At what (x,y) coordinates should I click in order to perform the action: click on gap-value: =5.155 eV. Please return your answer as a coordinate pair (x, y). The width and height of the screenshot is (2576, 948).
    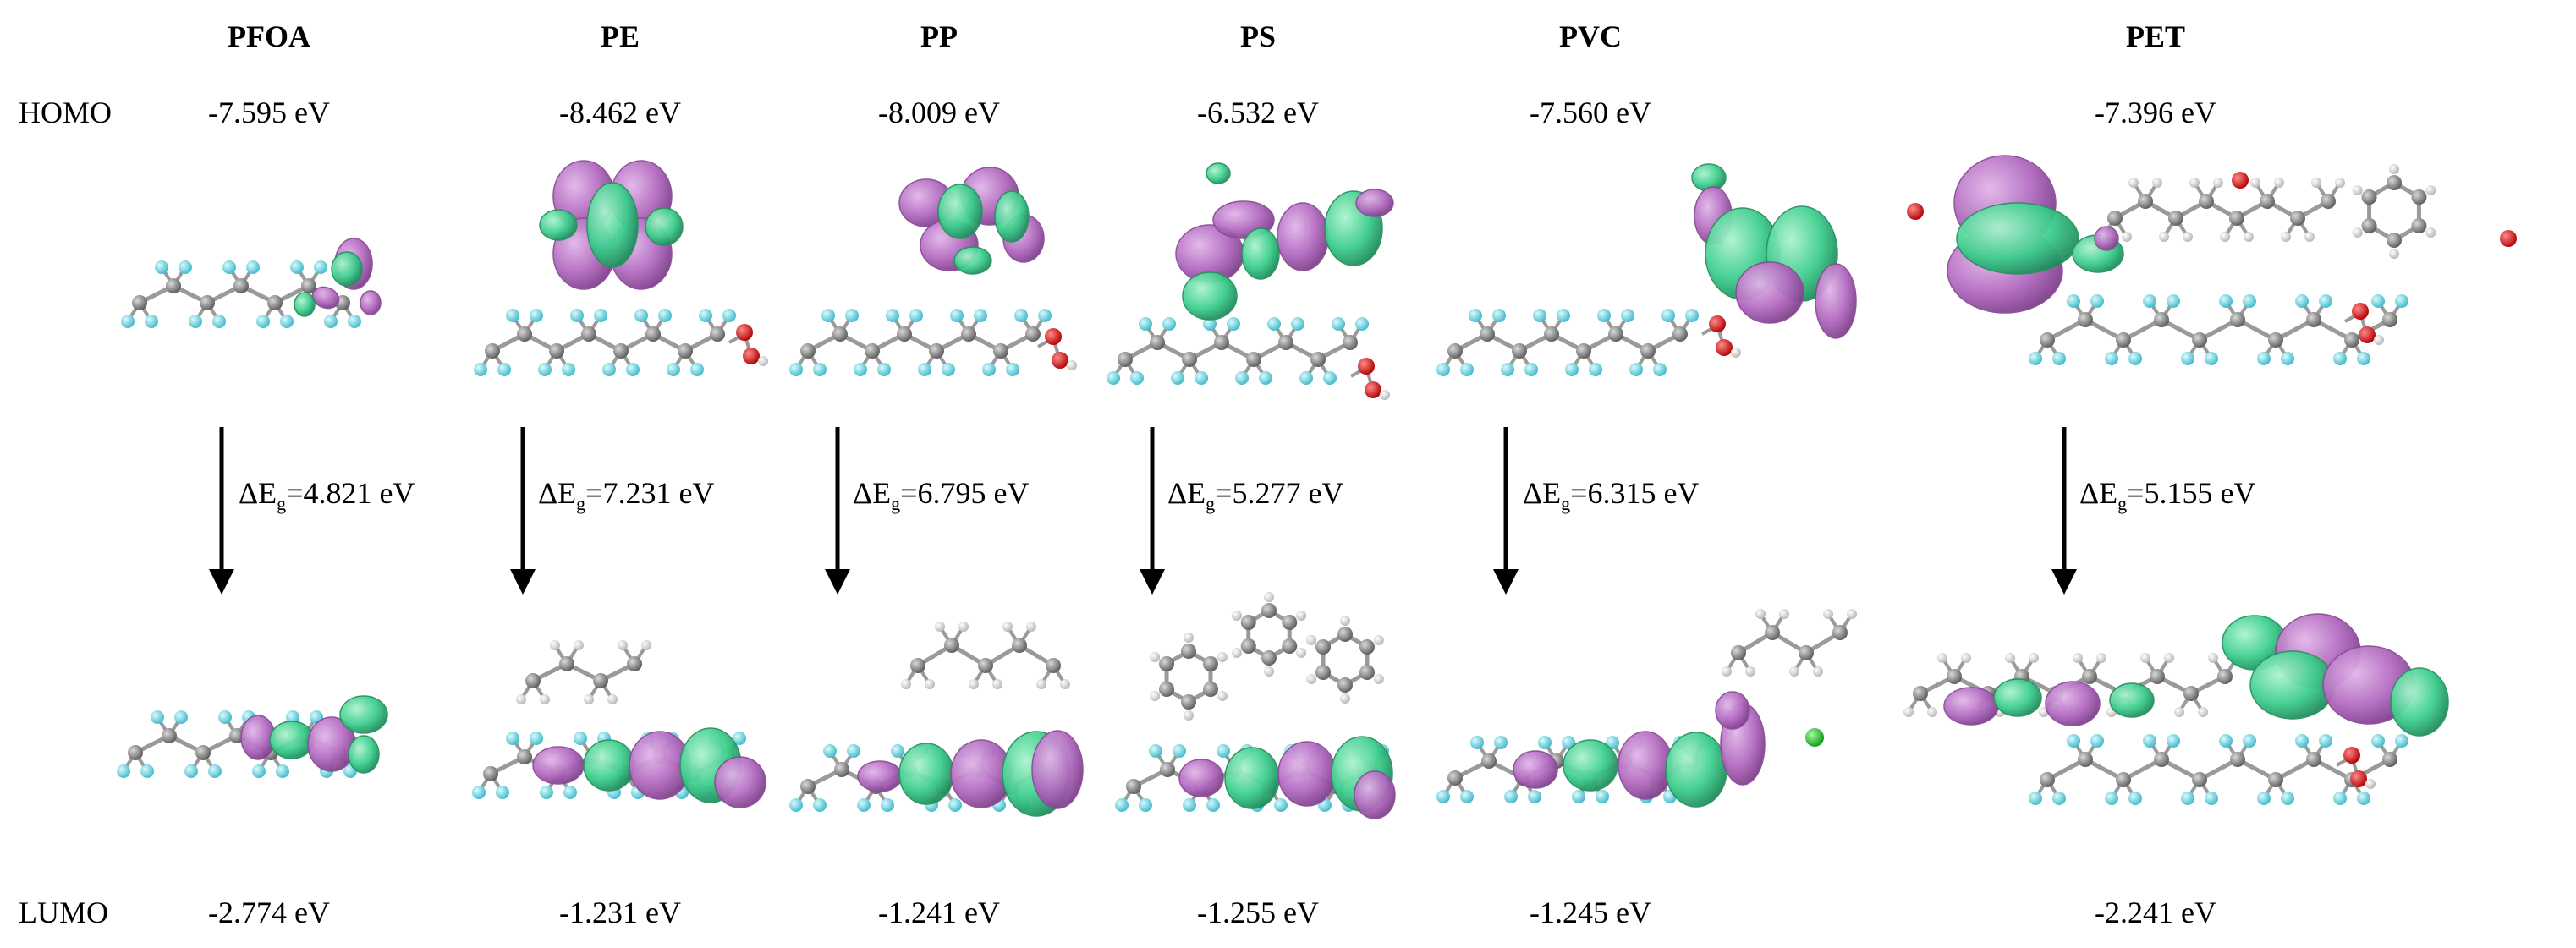
    Looking at the image, I should click on (2191, 493).